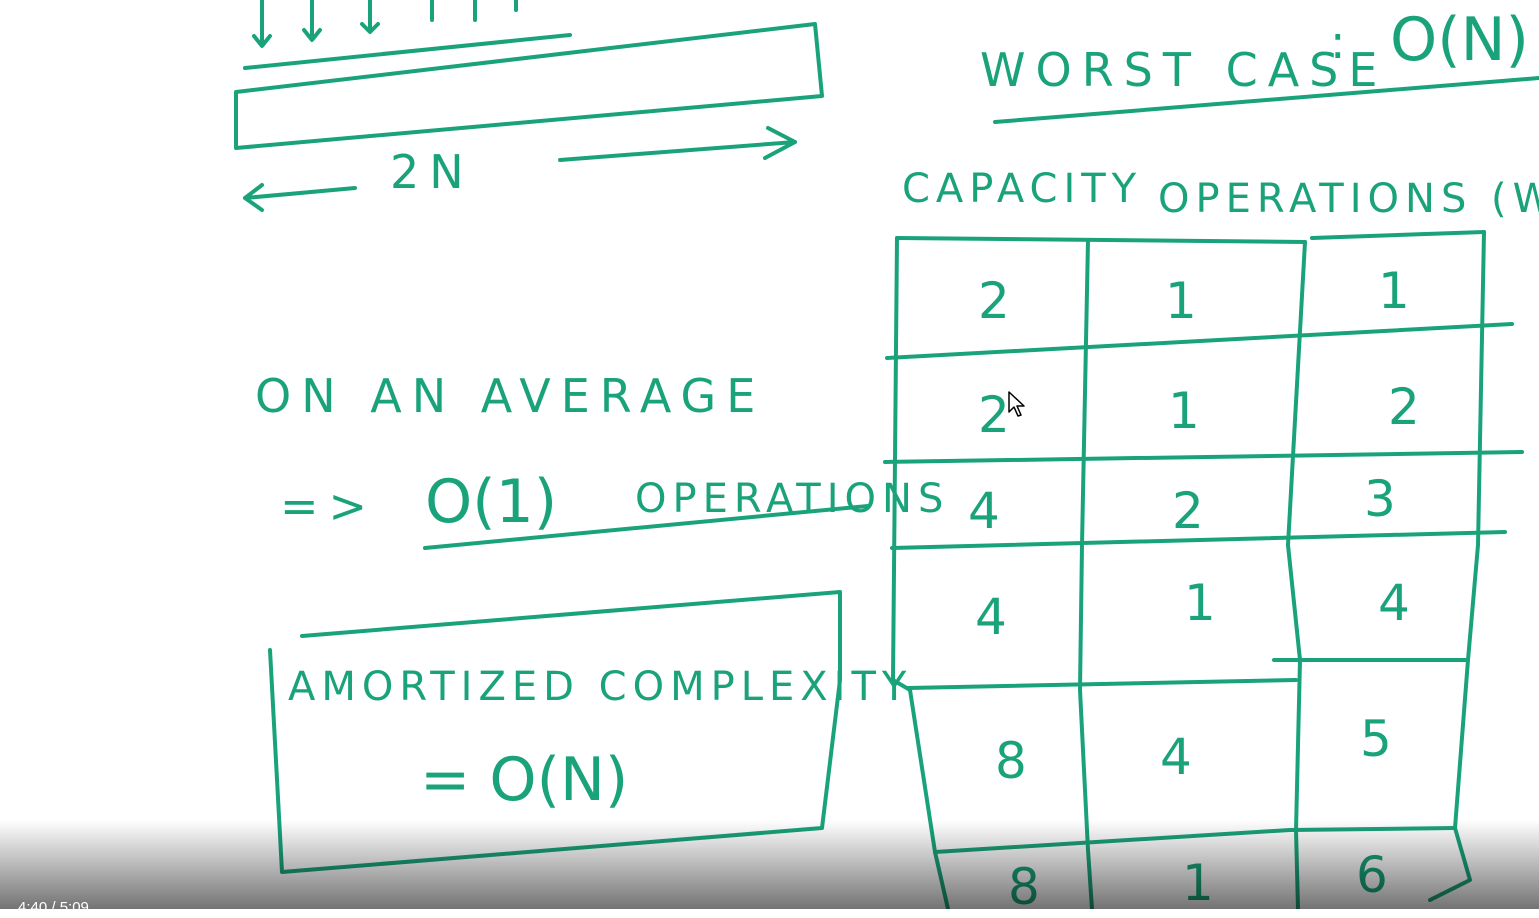 The width and height of the screenshot is (1539, 918). What do you see at coordinates (510, 396) in the screenshot?
I see `average-label: ON AN AVERAGE` at bounding box center [510, 396].